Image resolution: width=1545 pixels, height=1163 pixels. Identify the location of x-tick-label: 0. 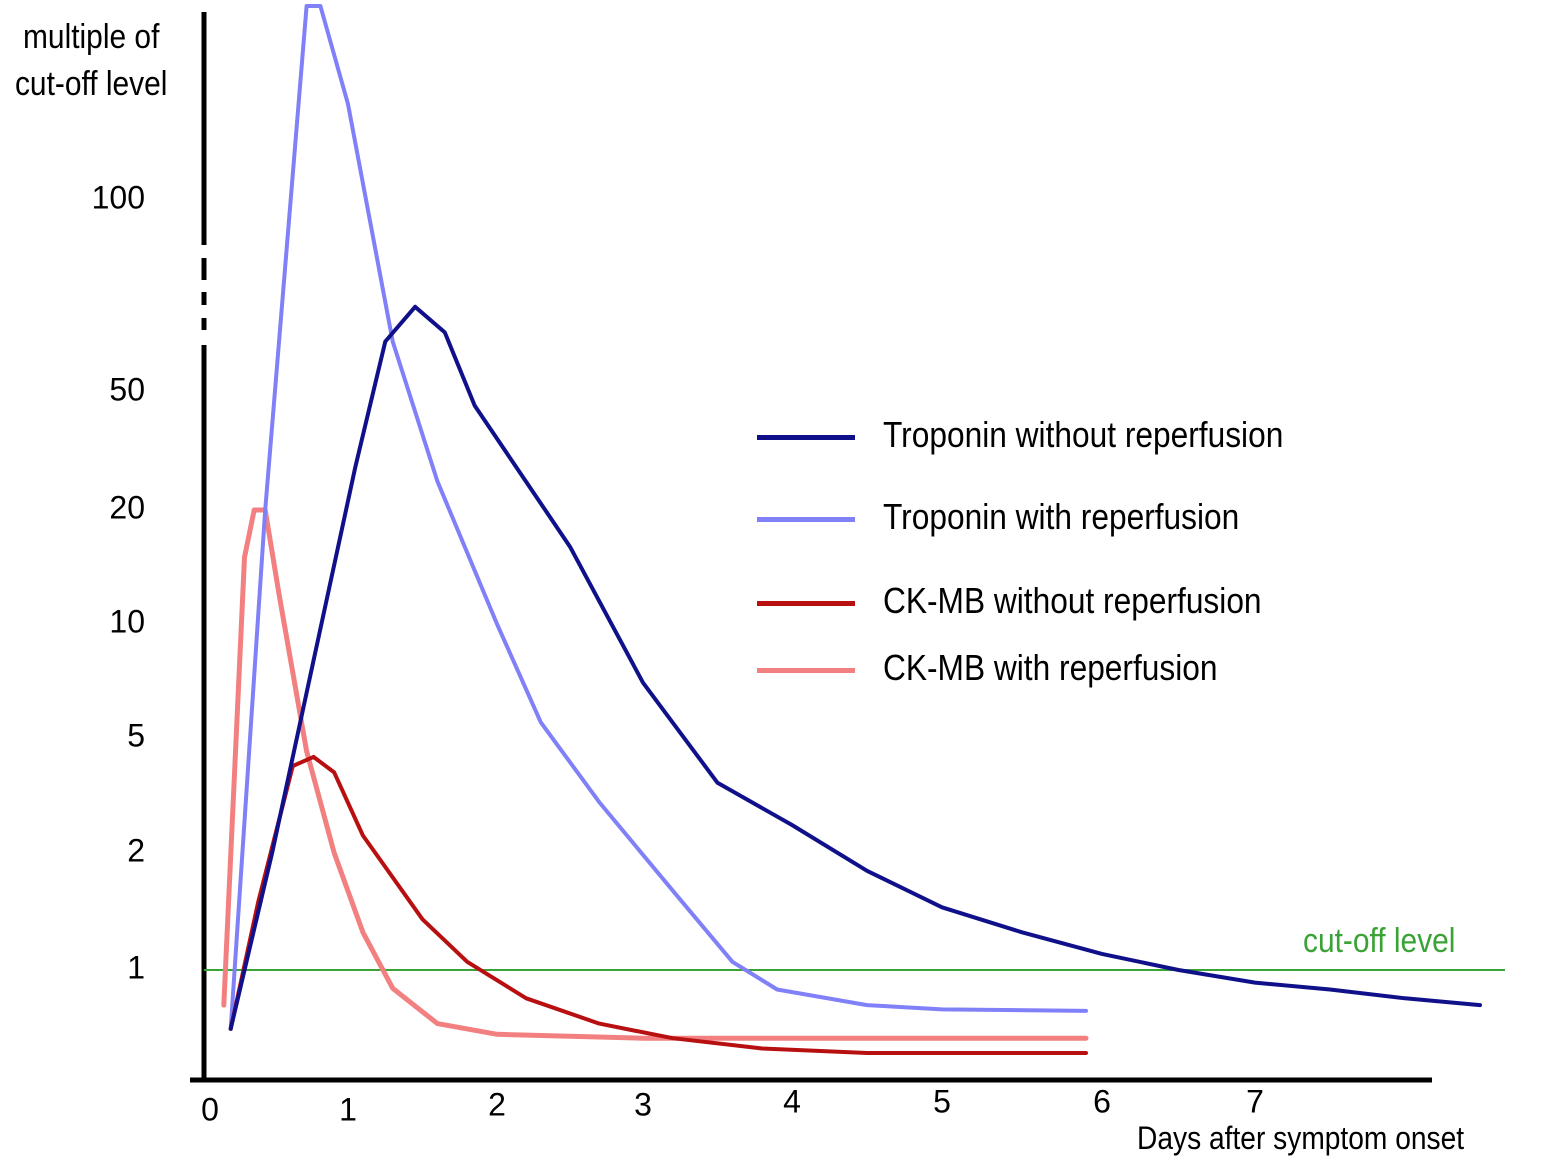
(210, 1109).